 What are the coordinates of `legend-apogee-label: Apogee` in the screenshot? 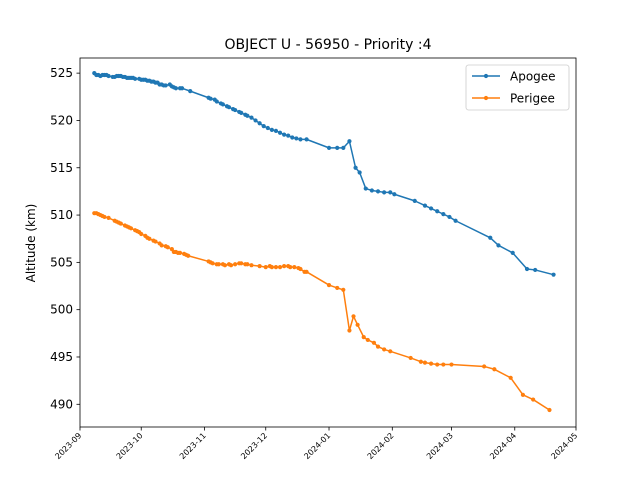 It's located at (533, 77).